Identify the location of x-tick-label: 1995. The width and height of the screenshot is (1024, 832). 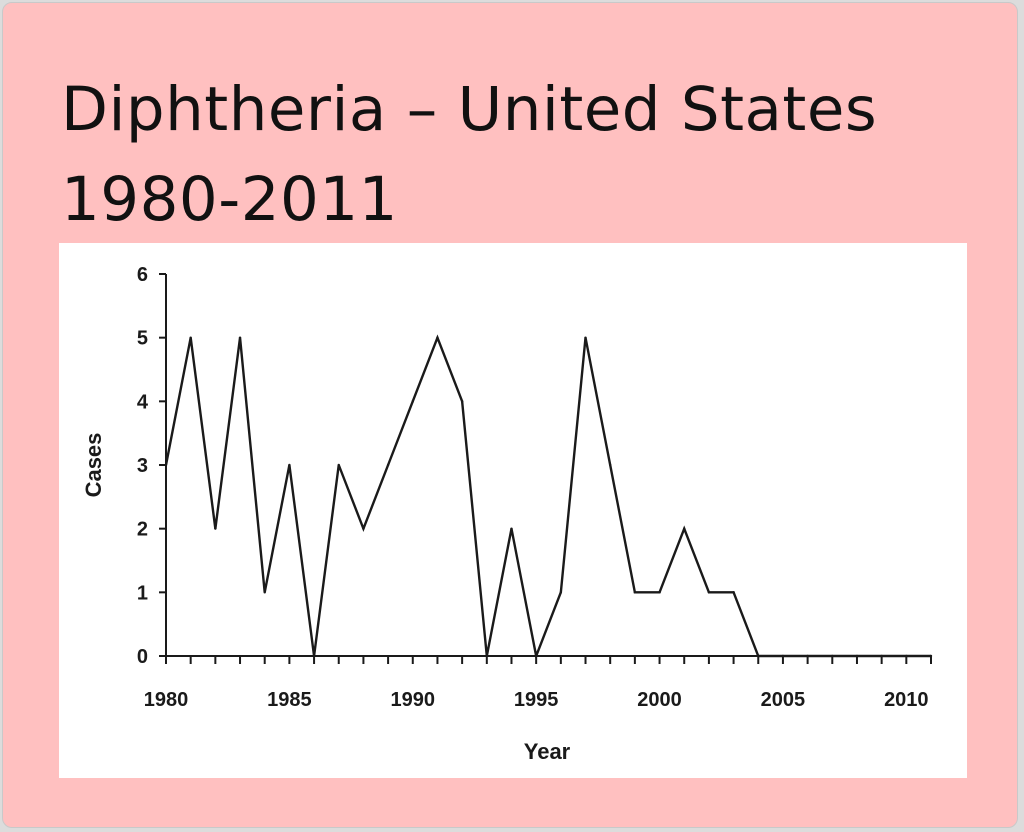
(536, 700).